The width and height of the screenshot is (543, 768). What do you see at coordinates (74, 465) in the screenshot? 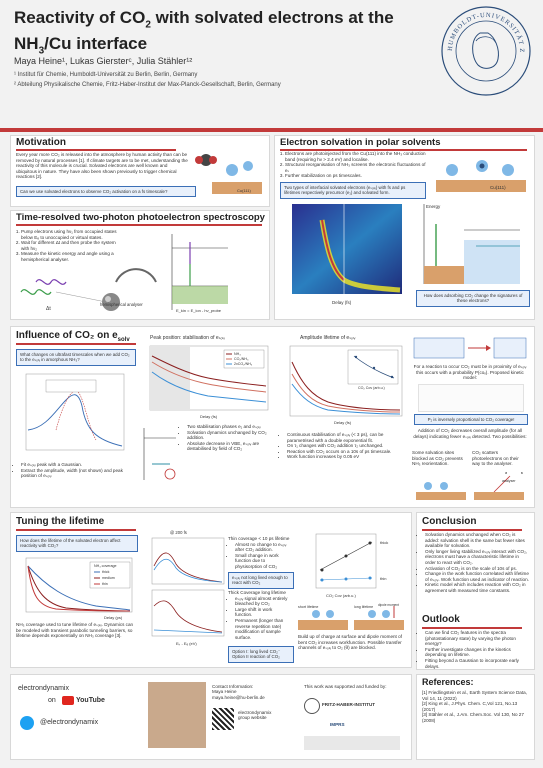
I see `influence-bullet: Fit eₛₒₗᵥ peak with a Gaussian.` at bounding box center [74, 465].